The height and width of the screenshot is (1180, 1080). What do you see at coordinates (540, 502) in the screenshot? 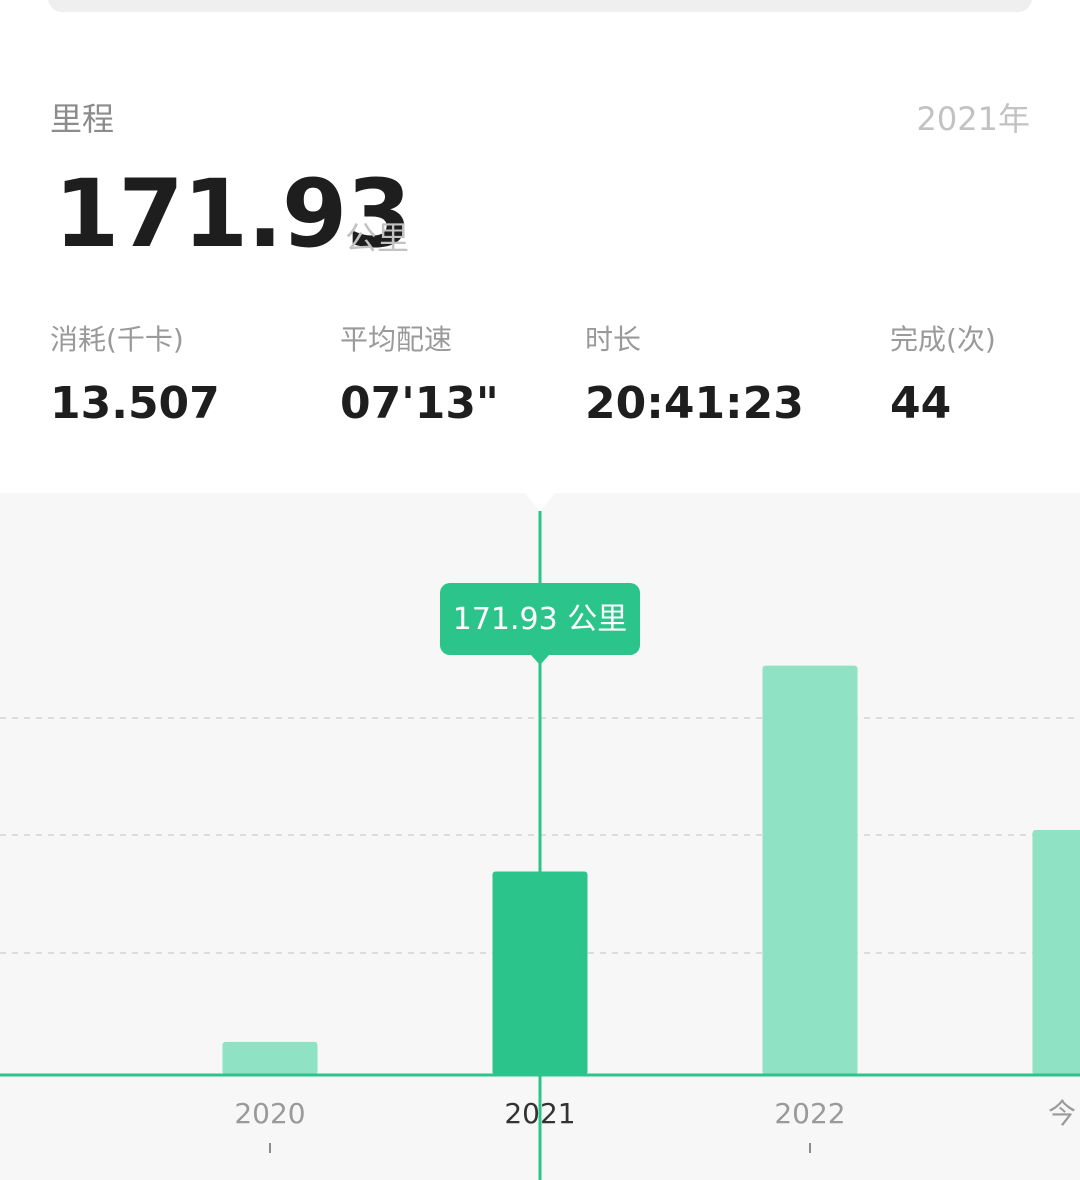
I see `chart-panel-notch` at bounding box center [540, 502].